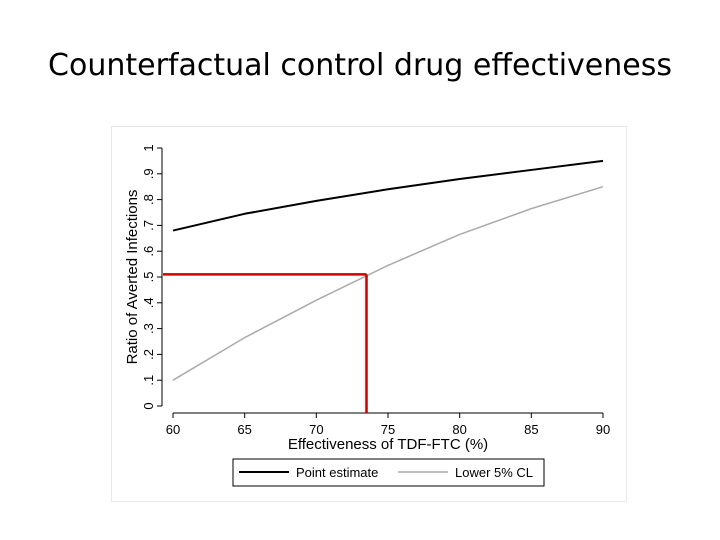 The height and width of the screenshot is (540, 720). Describe the element at coordinates (316, 429) in the screenshot. I see `x-tick-label: 70` at that location.